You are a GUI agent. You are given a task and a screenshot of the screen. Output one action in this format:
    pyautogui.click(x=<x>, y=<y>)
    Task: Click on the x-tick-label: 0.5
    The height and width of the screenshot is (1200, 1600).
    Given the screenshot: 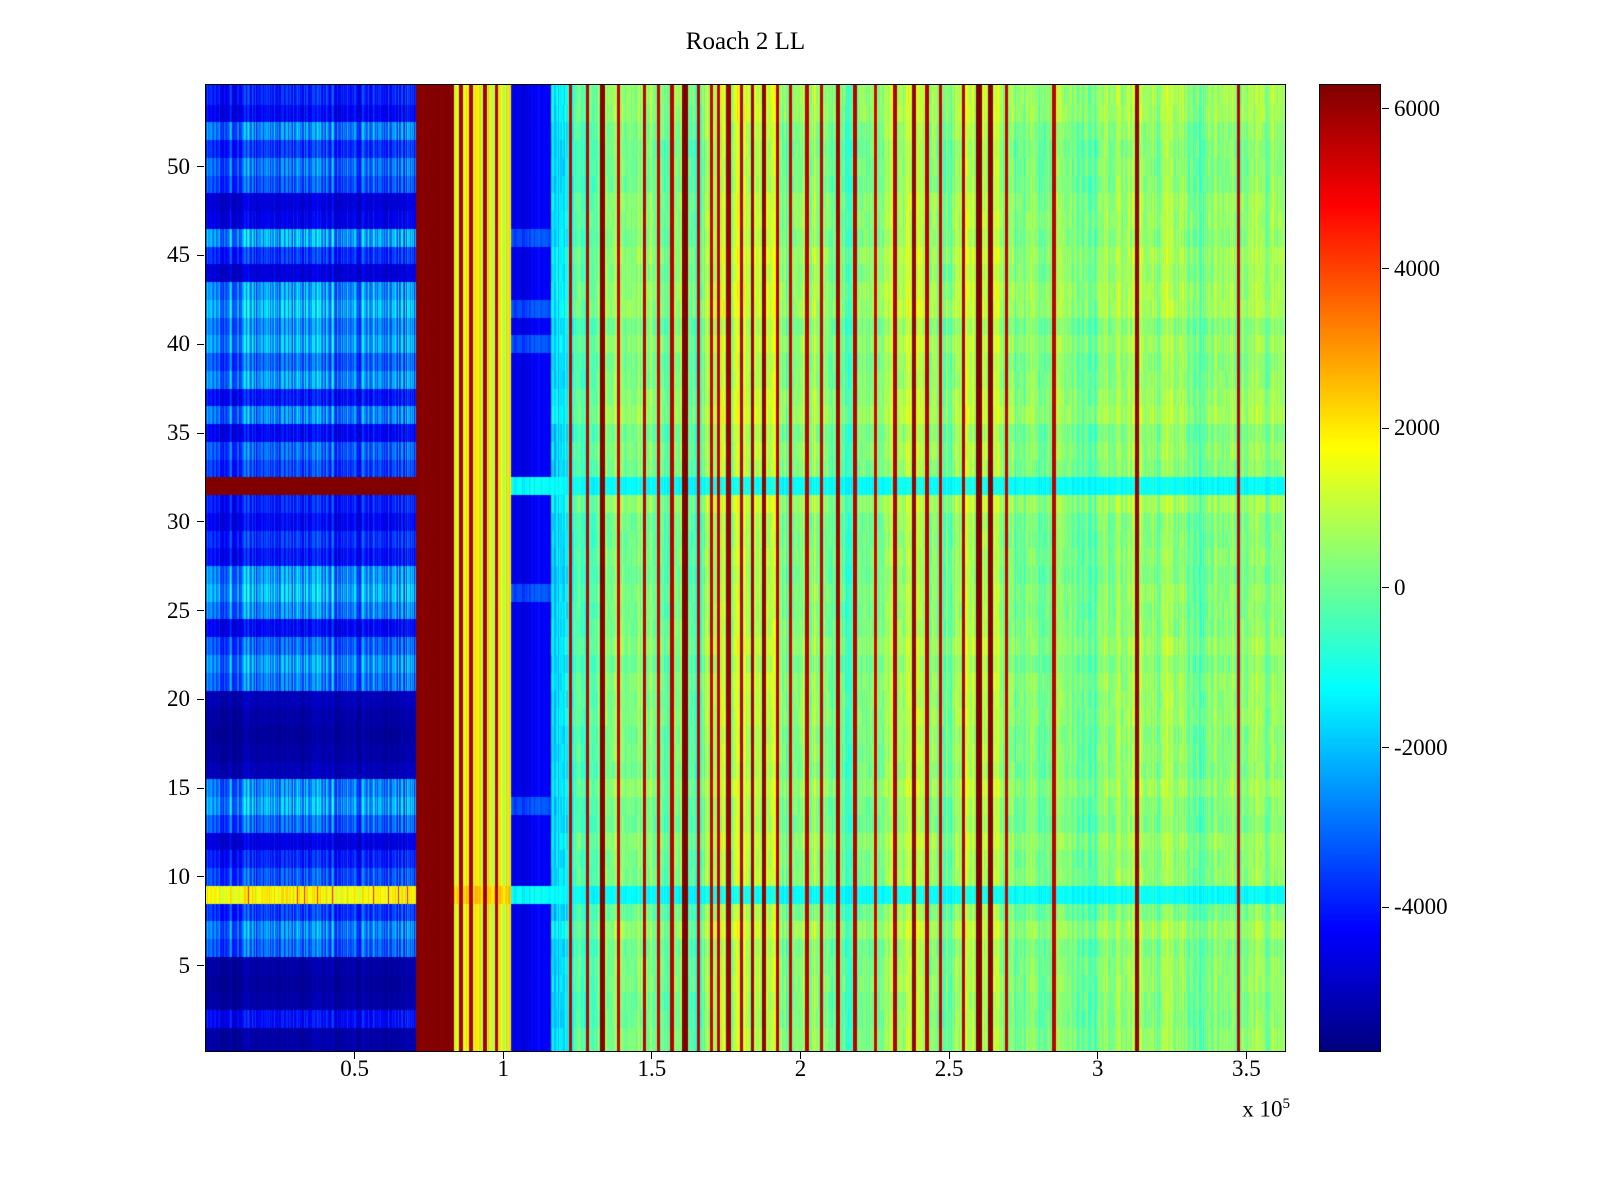 What is the action you would take?
    pyautogui.click(x=354, y=1068)
    